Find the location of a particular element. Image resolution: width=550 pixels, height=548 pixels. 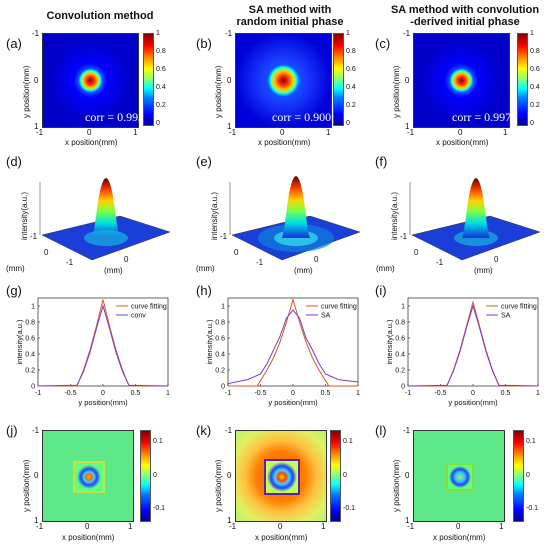

panel-label-j: (j) is located at coordinates (12, 430).